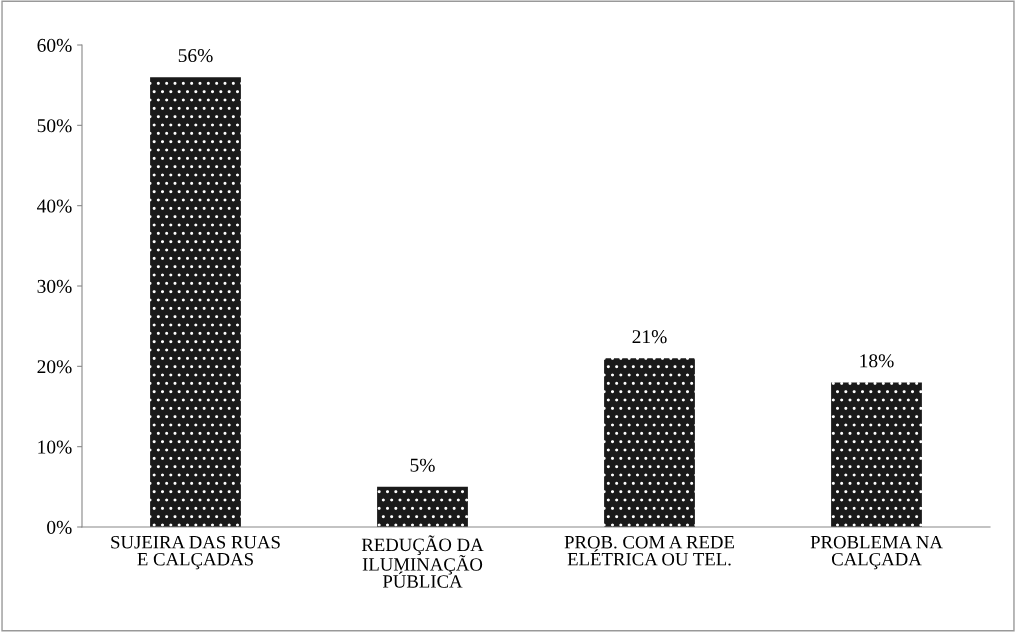 The height and width of the screenshot is (632, 1016). What do you see at coordinates (54, 367) in the screenshot?
I see `y-tick-label: 20%` at bounding box center [54, 367].